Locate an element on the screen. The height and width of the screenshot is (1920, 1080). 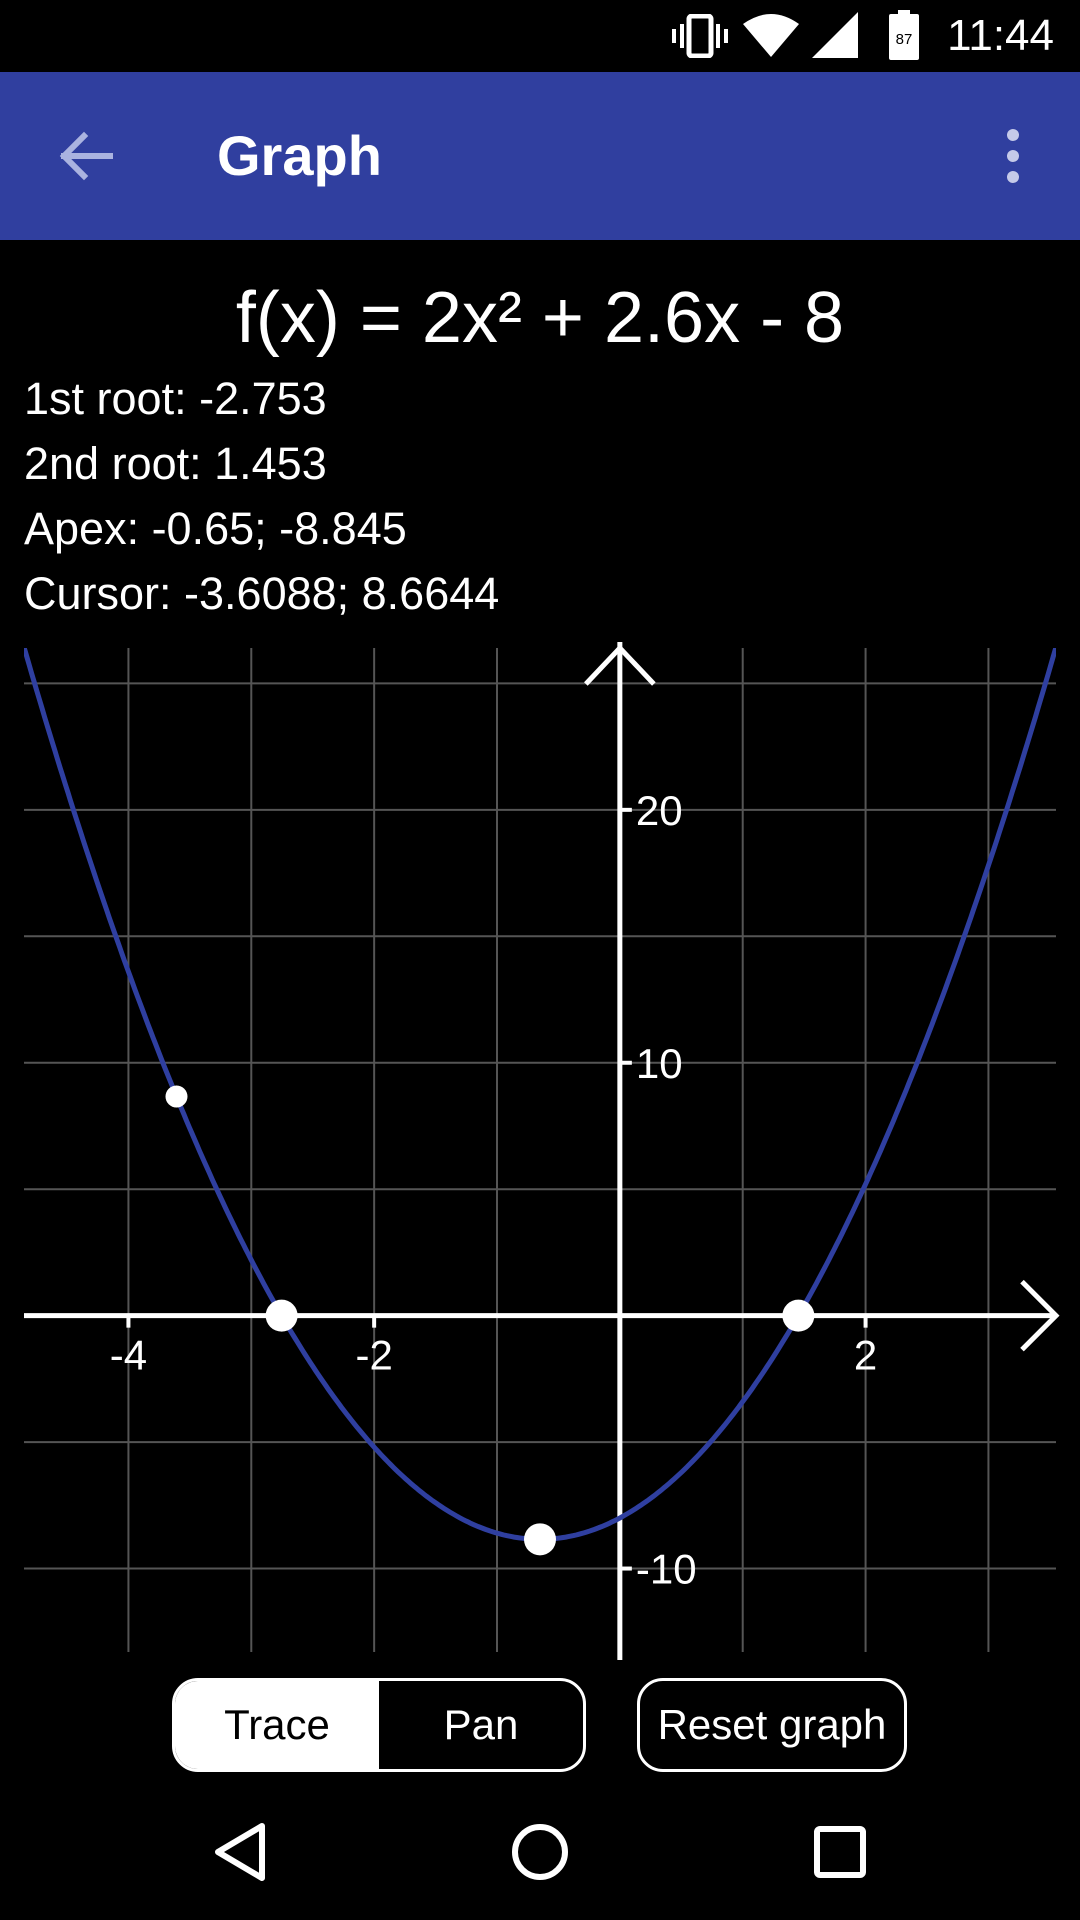
nav-recents-icon is located at coordinates (840, 1852).